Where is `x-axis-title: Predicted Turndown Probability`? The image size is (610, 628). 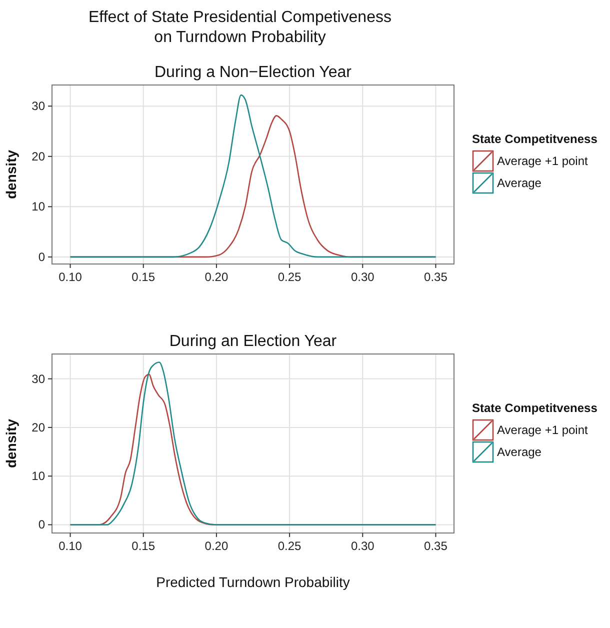 x-axis-title: Predicted Turndown Probability is located at coordinates (253, 582).